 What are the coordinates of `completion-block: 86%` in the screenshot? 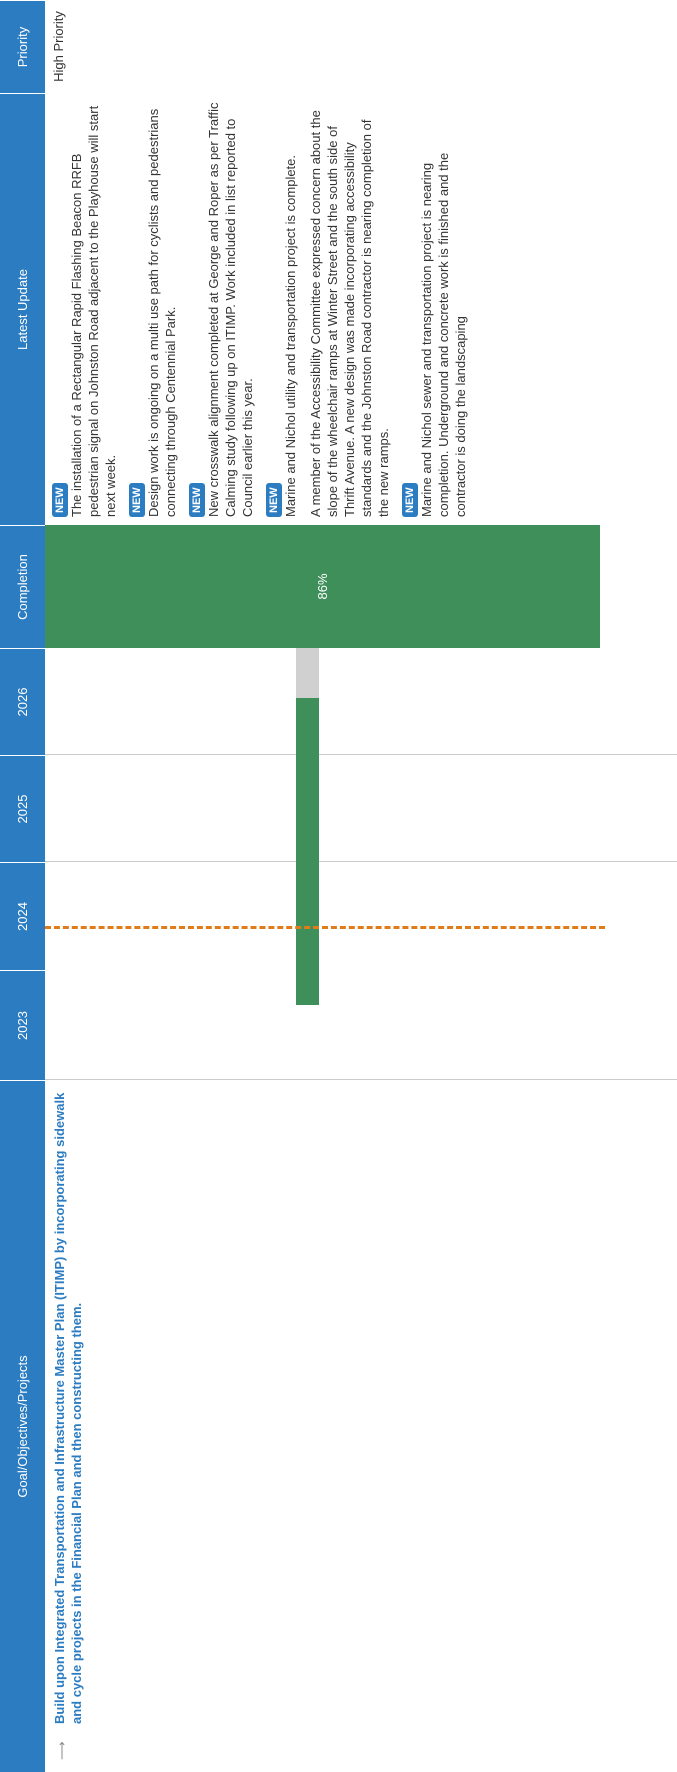 It's located at (322, 586).